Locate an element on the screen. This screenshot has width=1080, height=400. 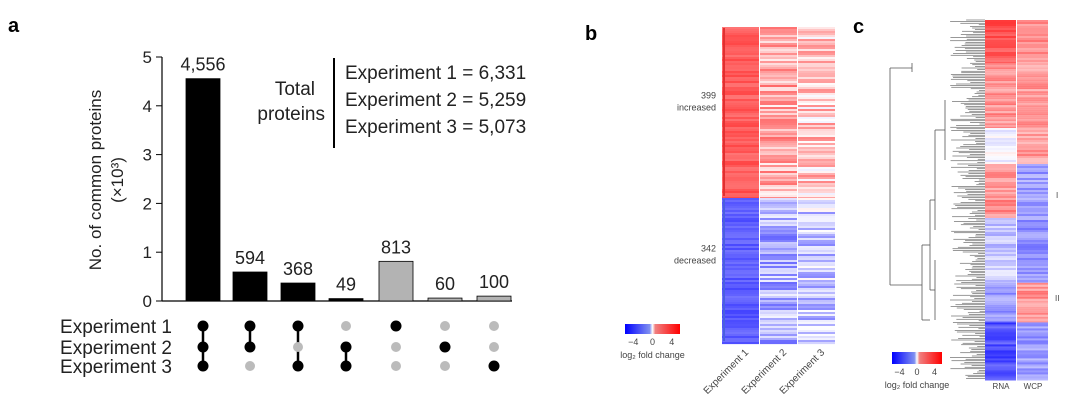
annotation-line: Experiment 3 = 5,073 is located at coordinates (435, 127).